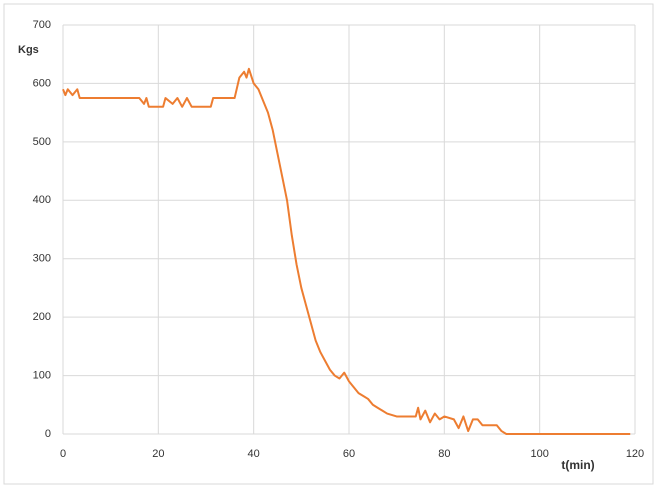  What do you see at coordinates (42, 83) in the screenshot?
I see `y-tick-label: 600` at bounding box center [42, 83].